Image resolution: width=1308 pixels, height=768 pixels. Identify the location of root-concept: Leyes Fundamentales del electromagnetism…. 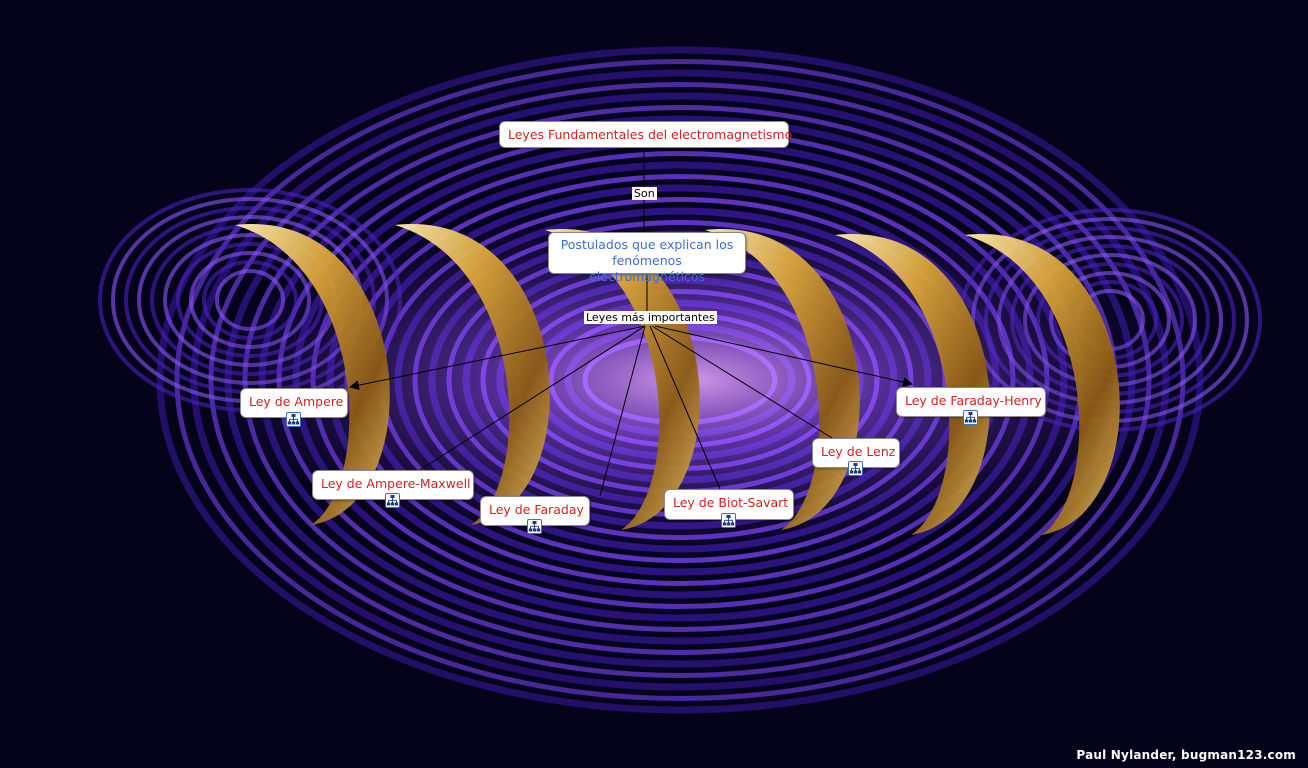
(646, 134).